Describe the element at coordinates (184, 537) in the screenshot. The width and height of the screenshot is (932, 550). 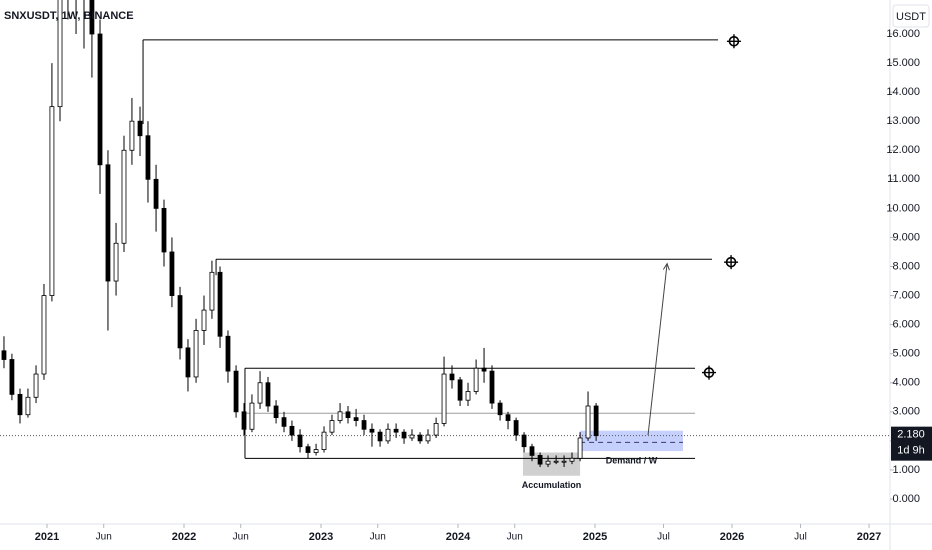
I see `x-tick-label: 2022` at that location.